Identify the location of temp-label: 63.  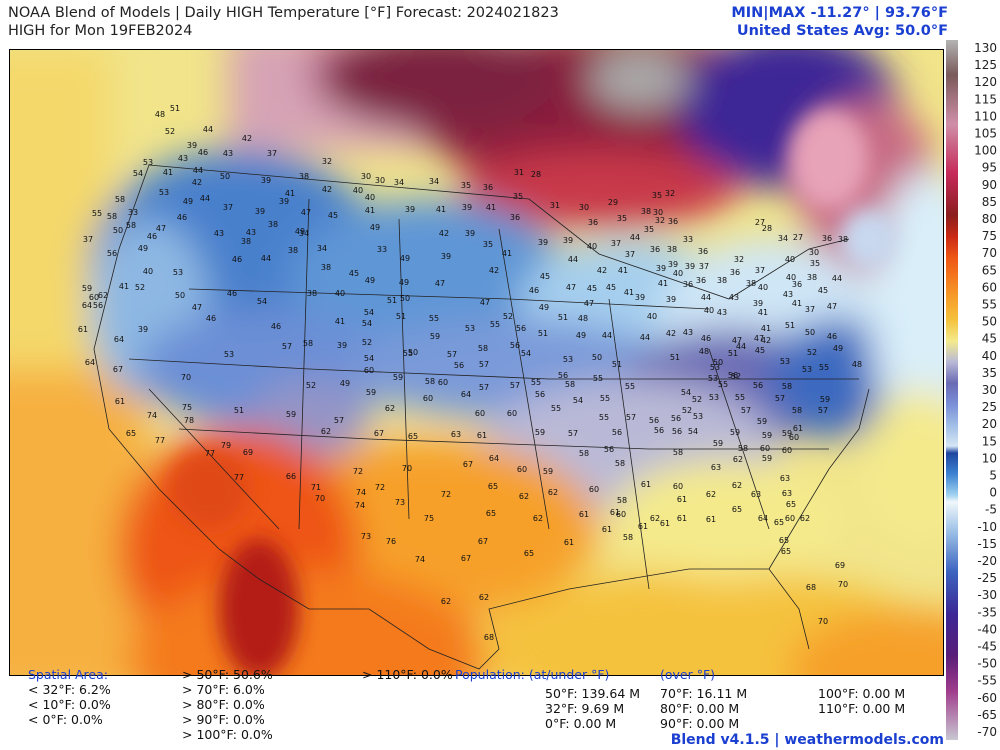
(787, 493).